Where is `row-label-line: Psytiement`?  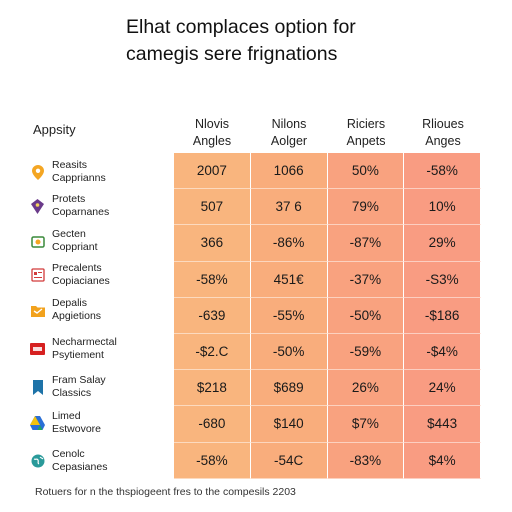
row-label-line: Psytiement is located at coordinates (78, 355).